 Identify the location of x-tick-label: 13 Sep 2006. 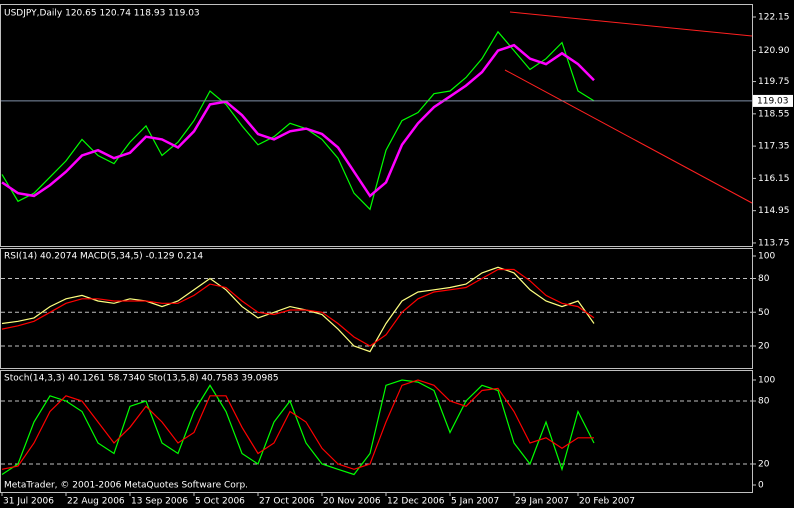
(159, 502).